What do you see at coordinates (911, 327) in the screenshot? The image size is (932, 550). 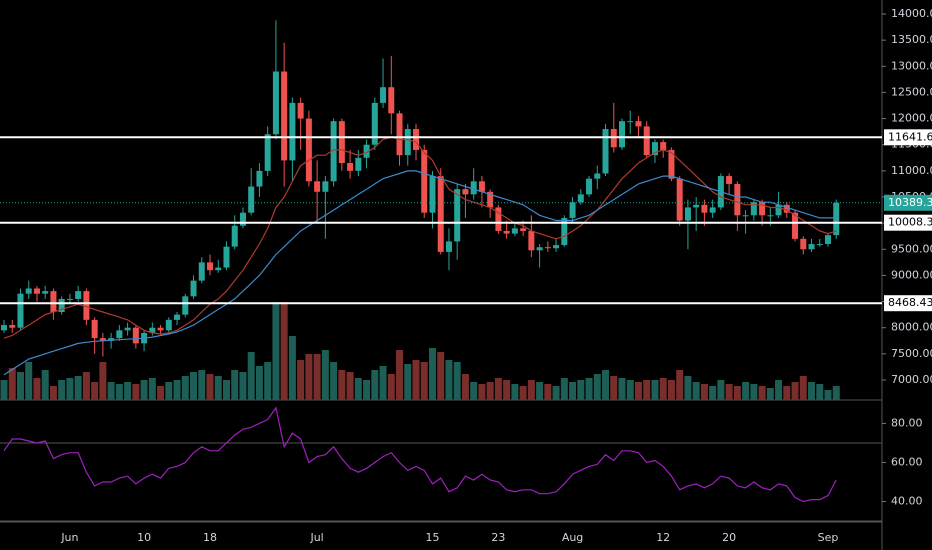 I see `y-tick-label: 8000.00` at bounding box center [911, 327].